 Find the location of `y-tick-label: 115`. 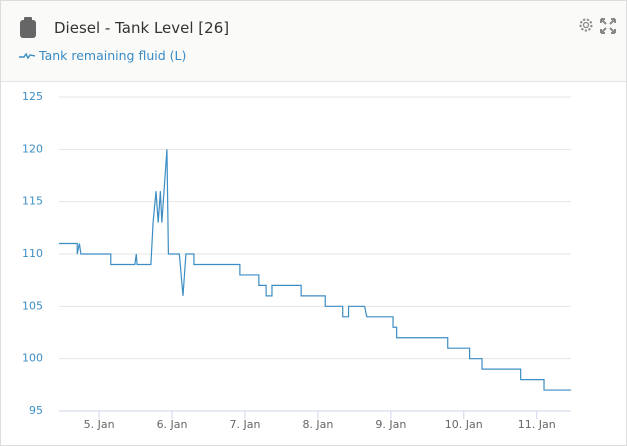

y-tick-label: 115 is located at coordinates (32, 201).